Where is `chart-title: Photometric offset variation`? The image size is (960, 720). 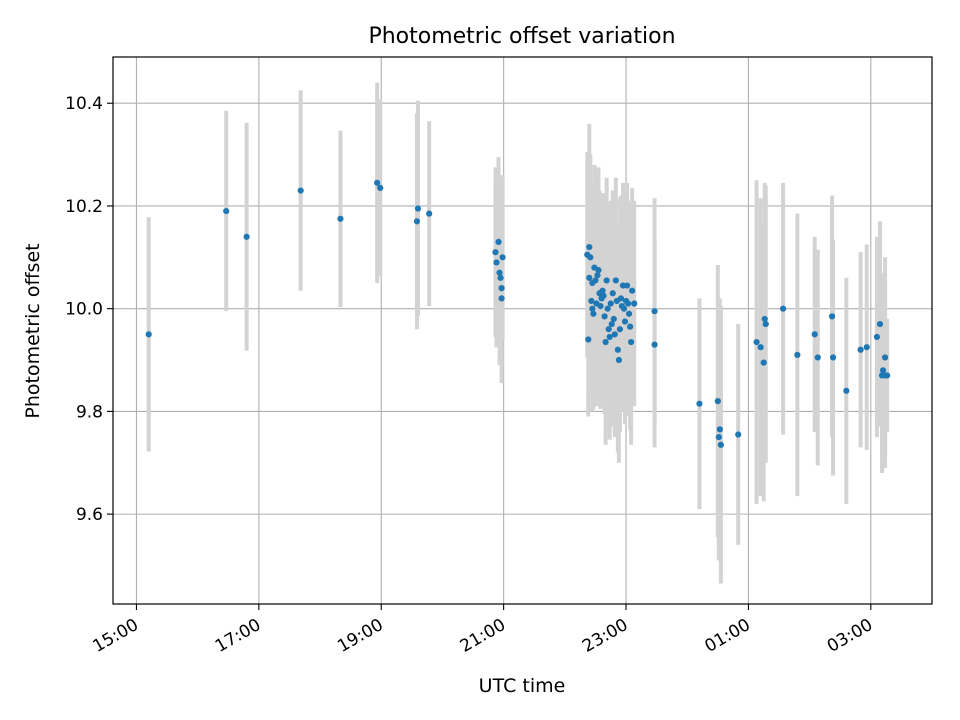 chart-title: Photometric offset variation is located at coordinates (521, 36).